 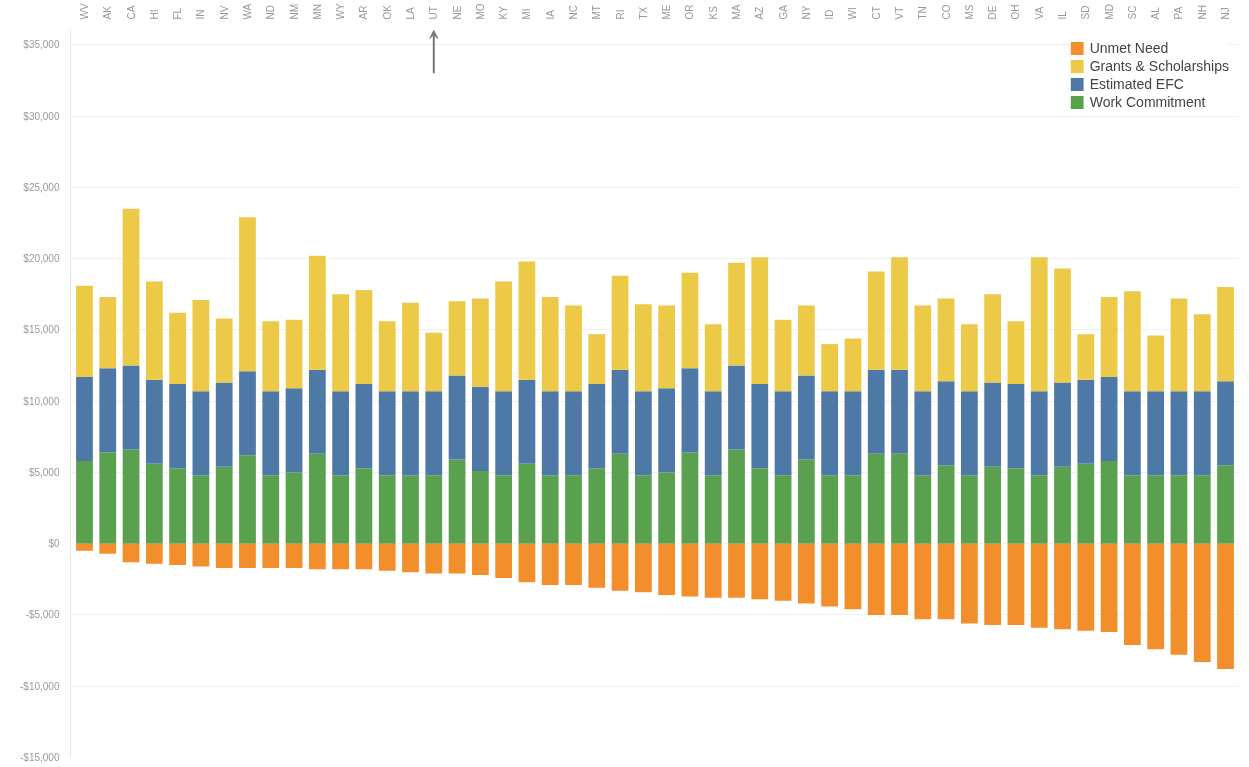 I want to click on x-tick-label: NJ, so click(x=1226, y=13).